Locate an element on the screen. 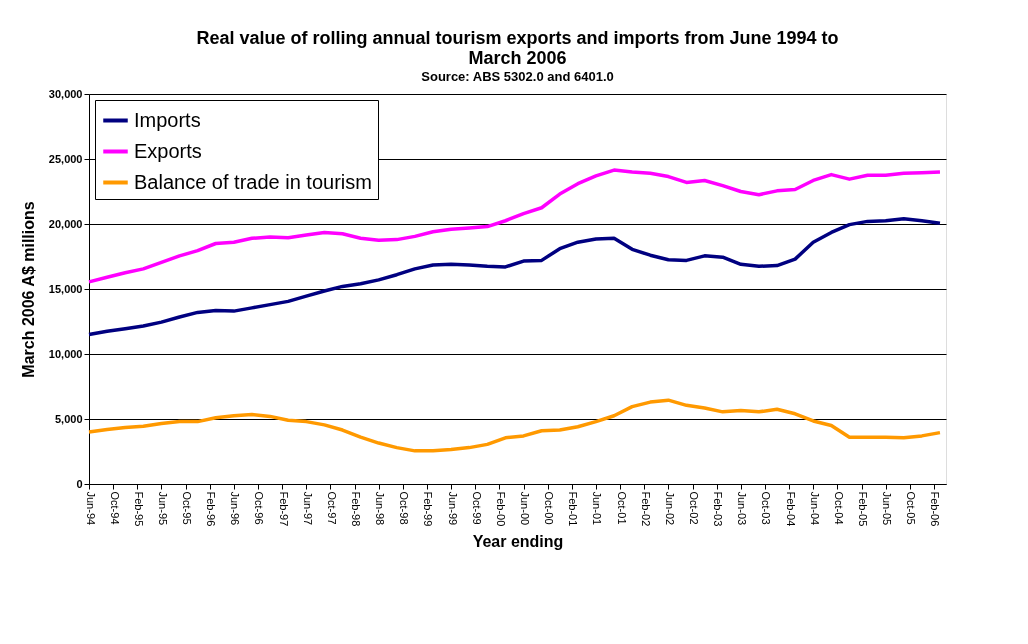 The width and height of the screenshot is (1028, 644). x-tick-label: Feb-00 is located at coordinates (500, 509).